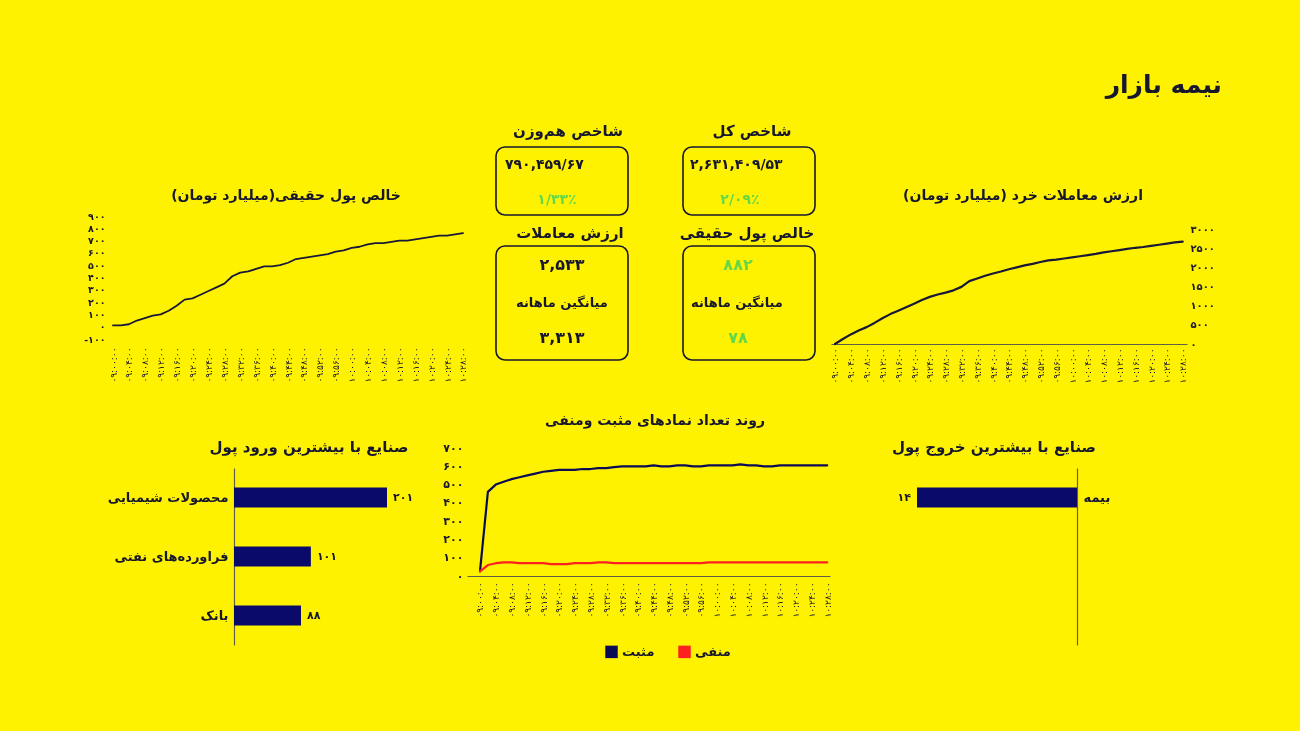  I want to click on y-tick-label: ۸۰۰, so click(97, 228).